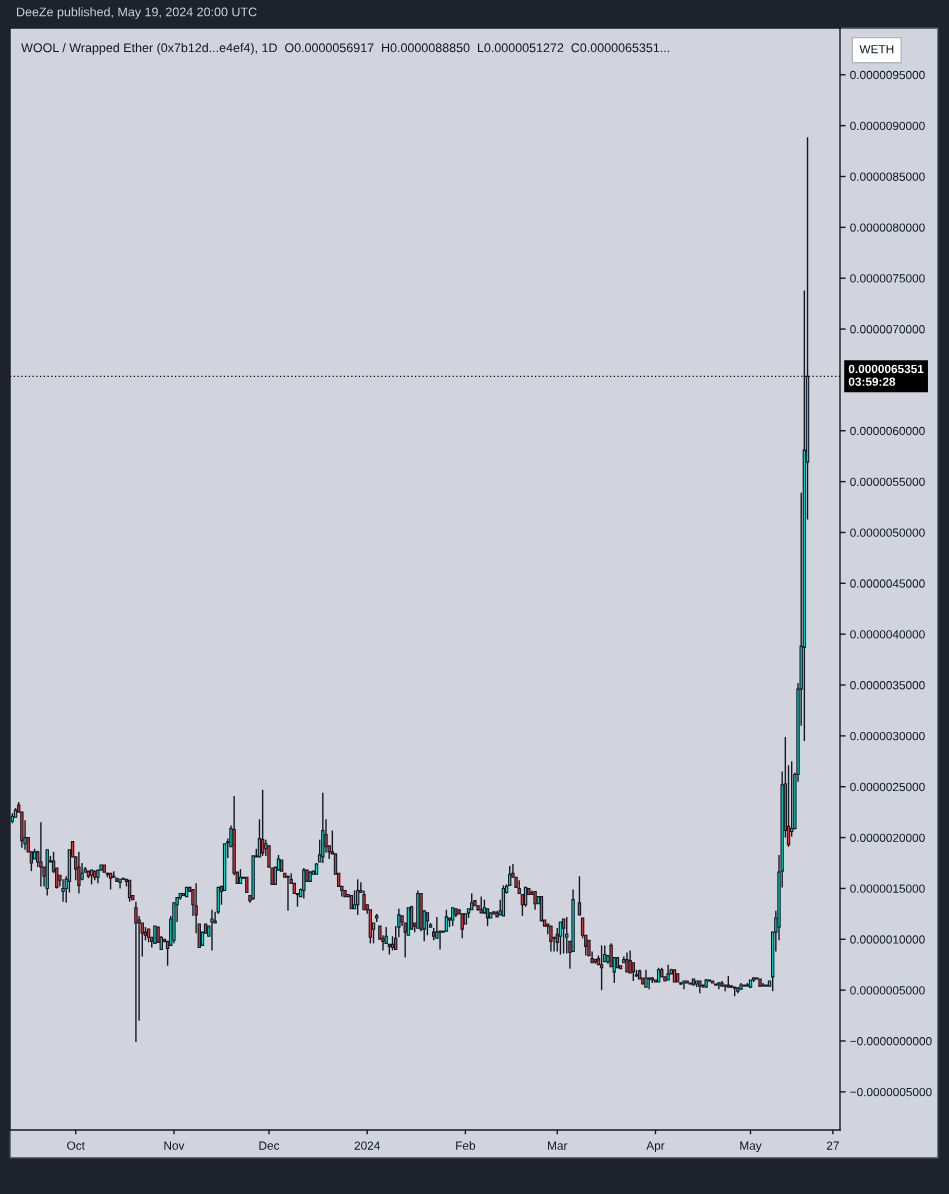  Describe the element at coordinates (137, 13) in the screenshot. I see `text: DeeZe published, May 19, 2024 20:00 UTC` at that location.